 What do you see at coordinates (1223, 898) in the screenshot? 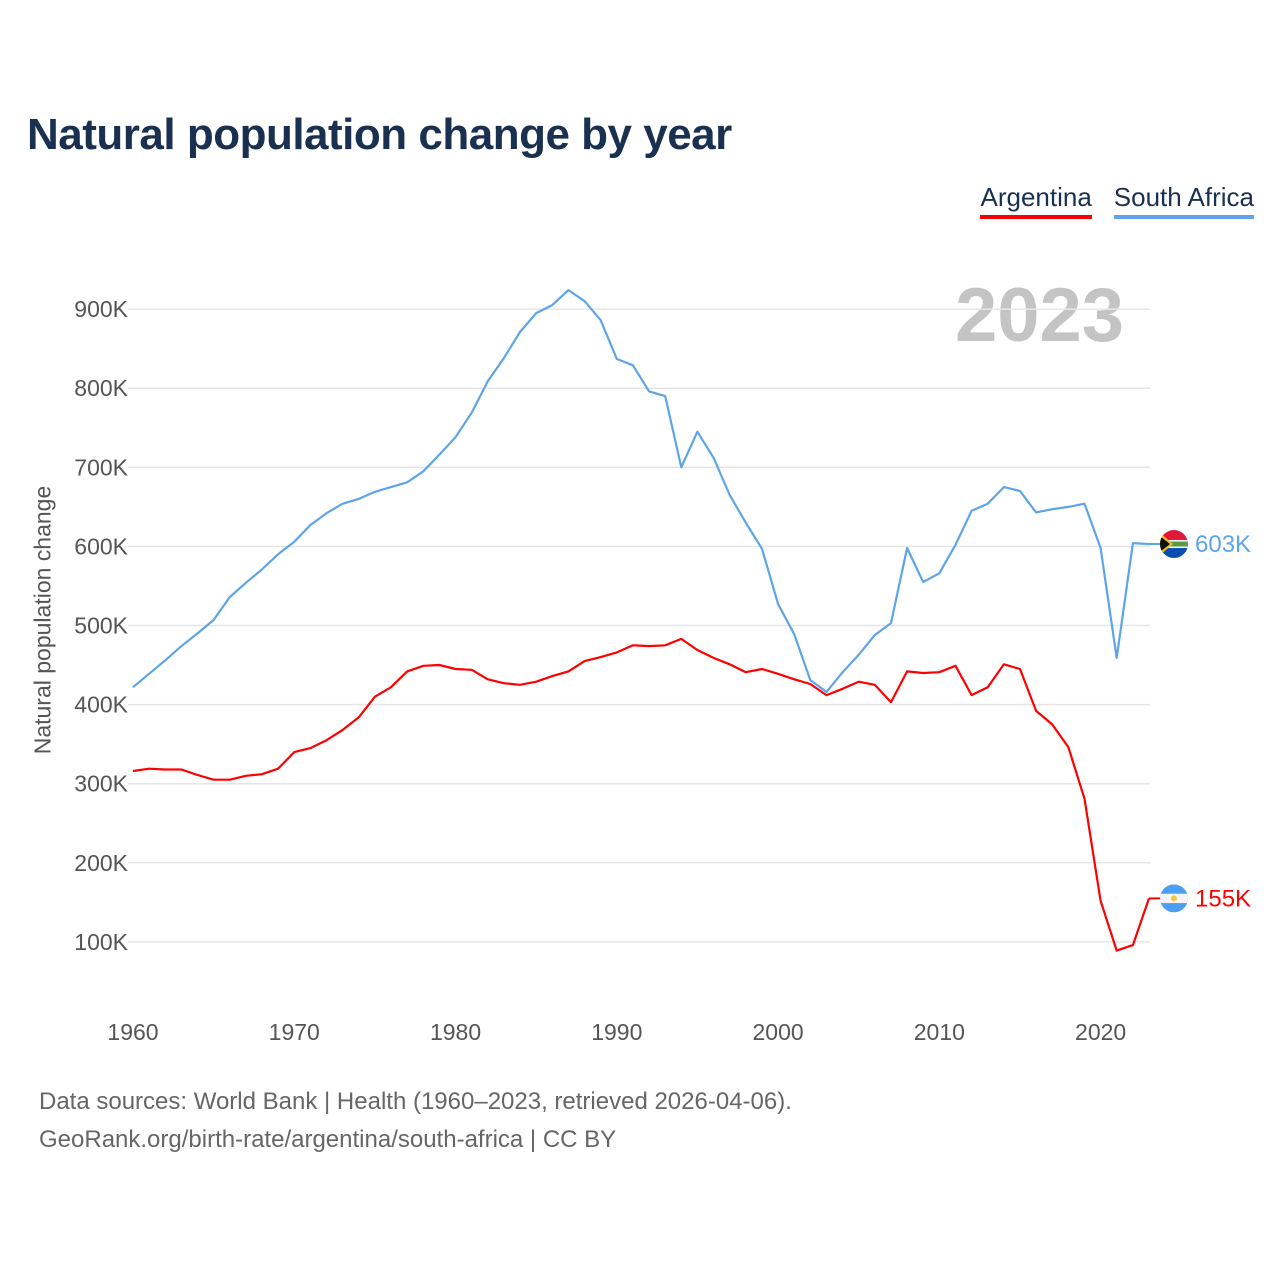
I see `end-label-argentina: 155K` at bounding box center [1223, 898].